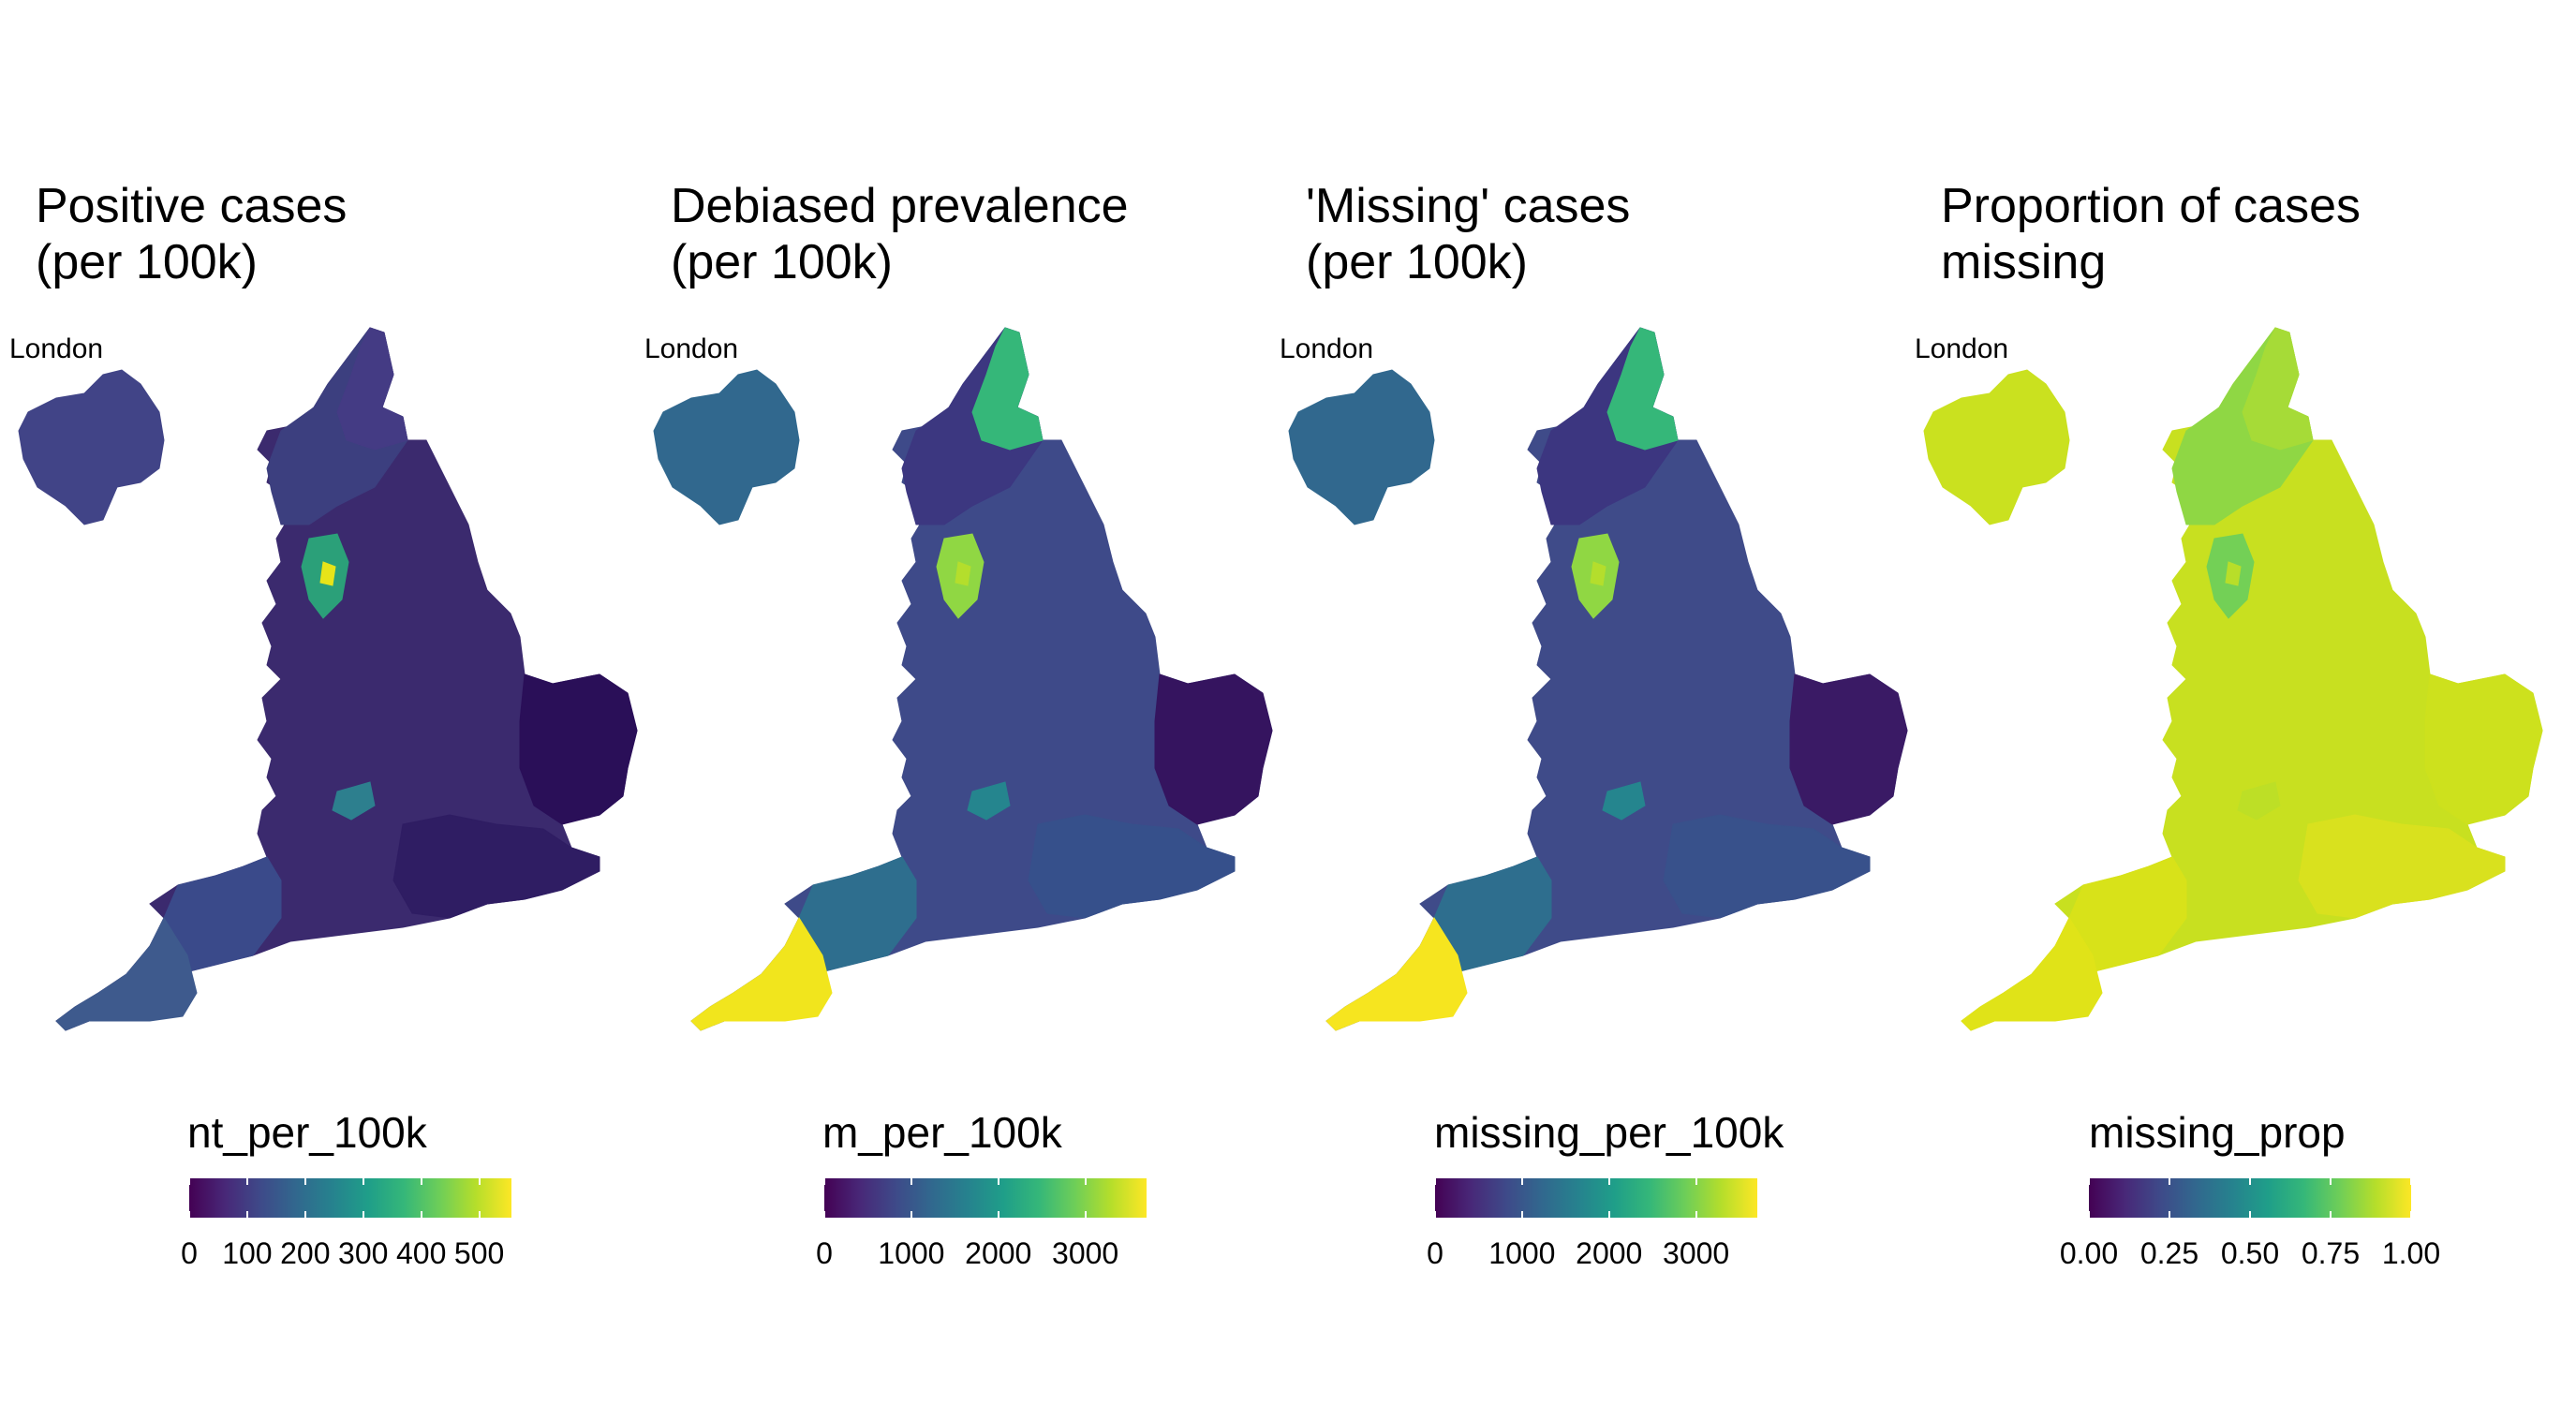 This screenshot has height=1405, width=2576. Describe the element at coordinates (247, 1253) in the screenshot. I see `legend-tick-label: 100` at that location.